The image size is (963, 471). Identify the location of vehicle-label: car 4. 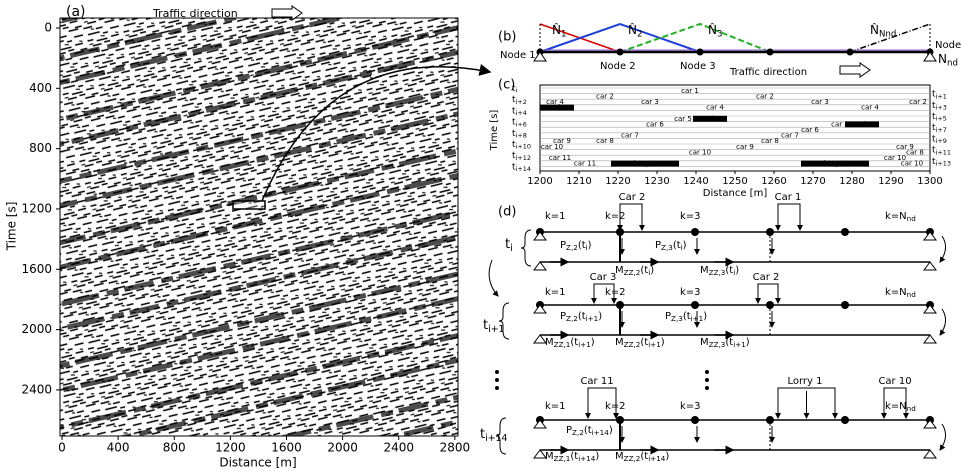
(555, 102).